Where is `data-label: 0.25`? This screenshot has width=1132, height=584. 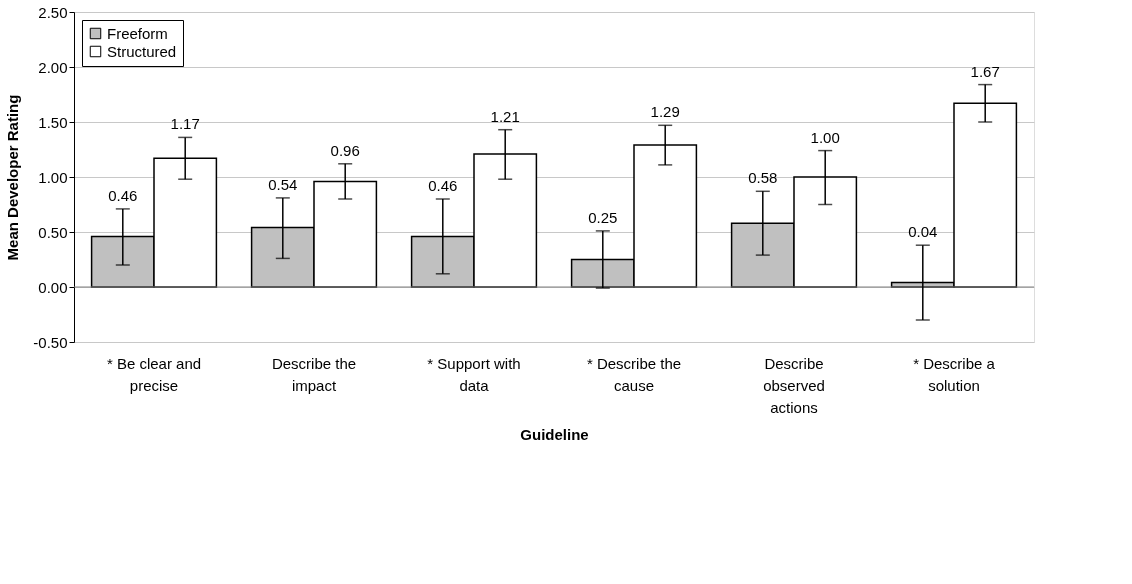 data-label: 0.25 is located at coordinates (603, 217).